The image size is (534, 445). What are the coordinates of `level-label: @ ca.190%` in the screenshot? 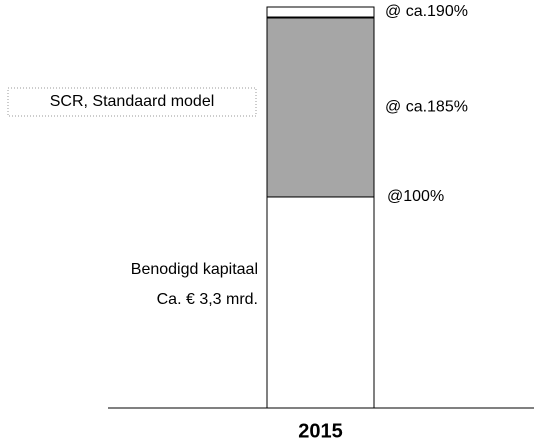 It's located at (426, 11).